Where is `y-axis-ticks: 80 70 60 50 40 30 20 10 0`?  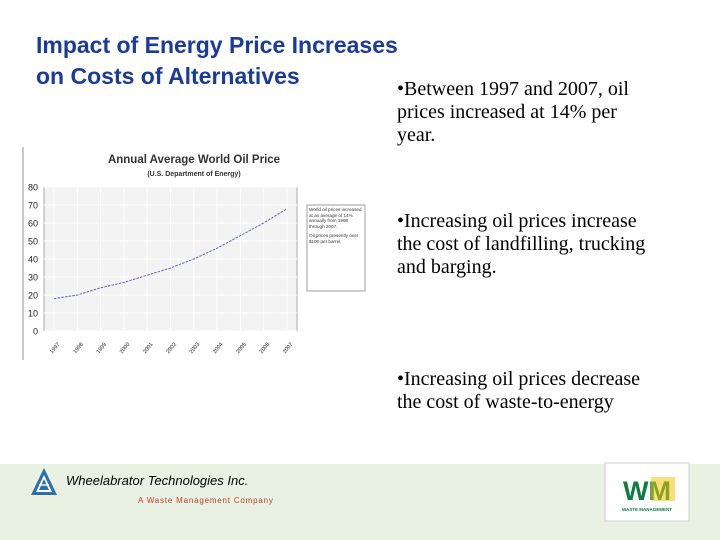
y-axis-ticks: 80 70 60 50 40 30 20 10 0 is located at coordinates (33, 260).